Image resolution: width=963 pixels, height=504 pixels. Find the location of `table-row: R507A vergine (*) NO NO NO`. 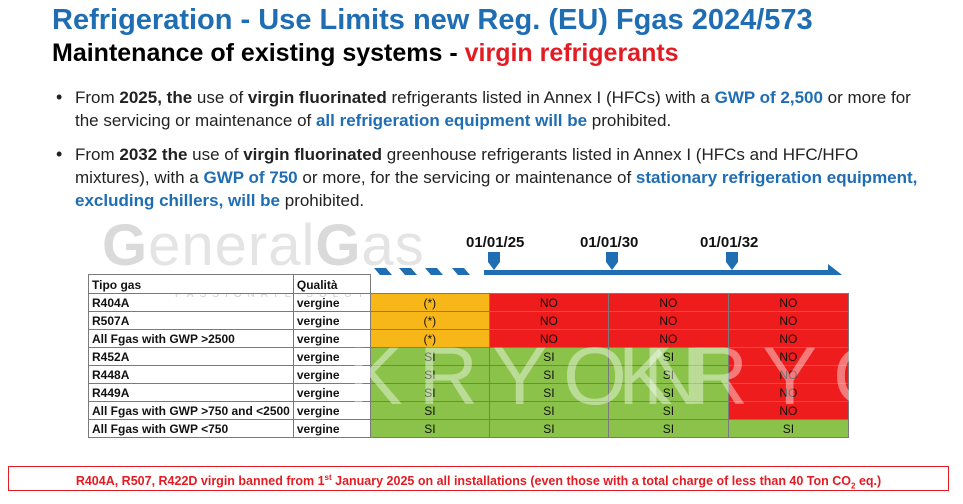

table-row: R507A vergine (*) NO NO NO is located at coordinates (469, 321).